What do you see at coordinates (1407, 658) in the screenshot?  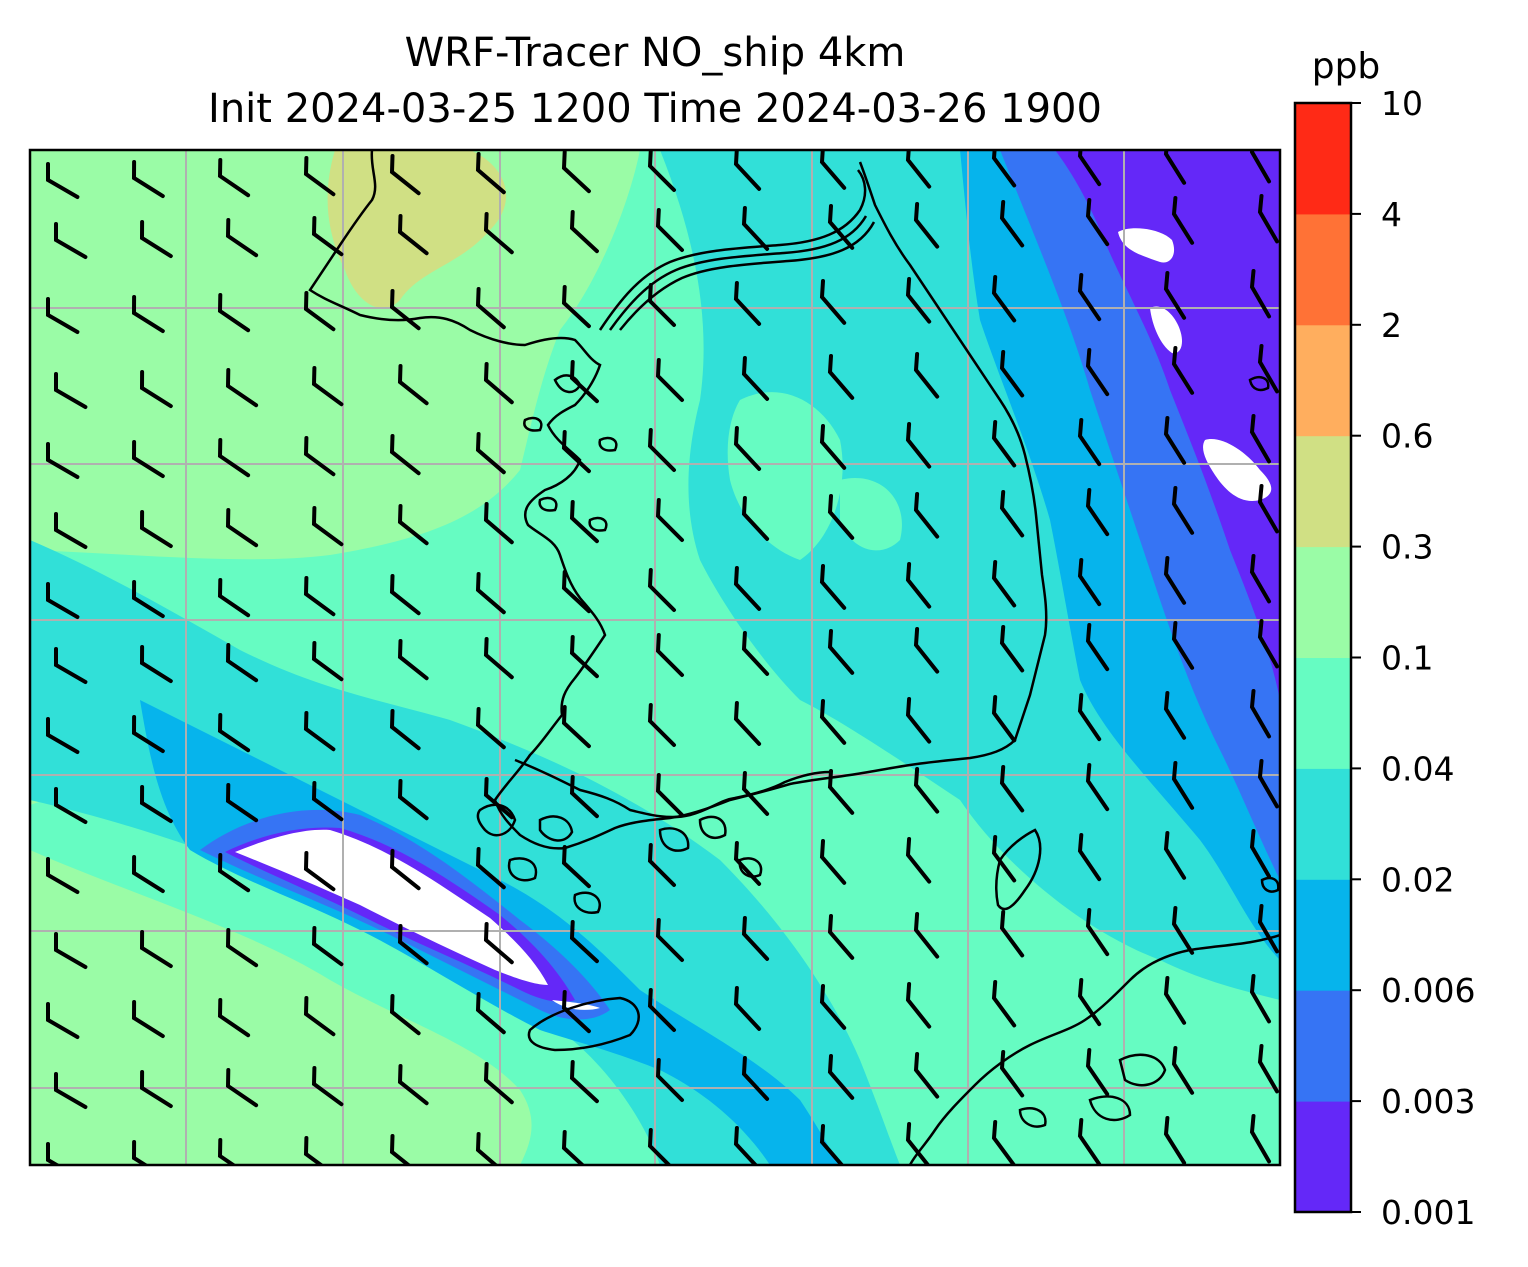 I see `colorbar-tick-label: 0.1` at bounding box center [1407, 658].